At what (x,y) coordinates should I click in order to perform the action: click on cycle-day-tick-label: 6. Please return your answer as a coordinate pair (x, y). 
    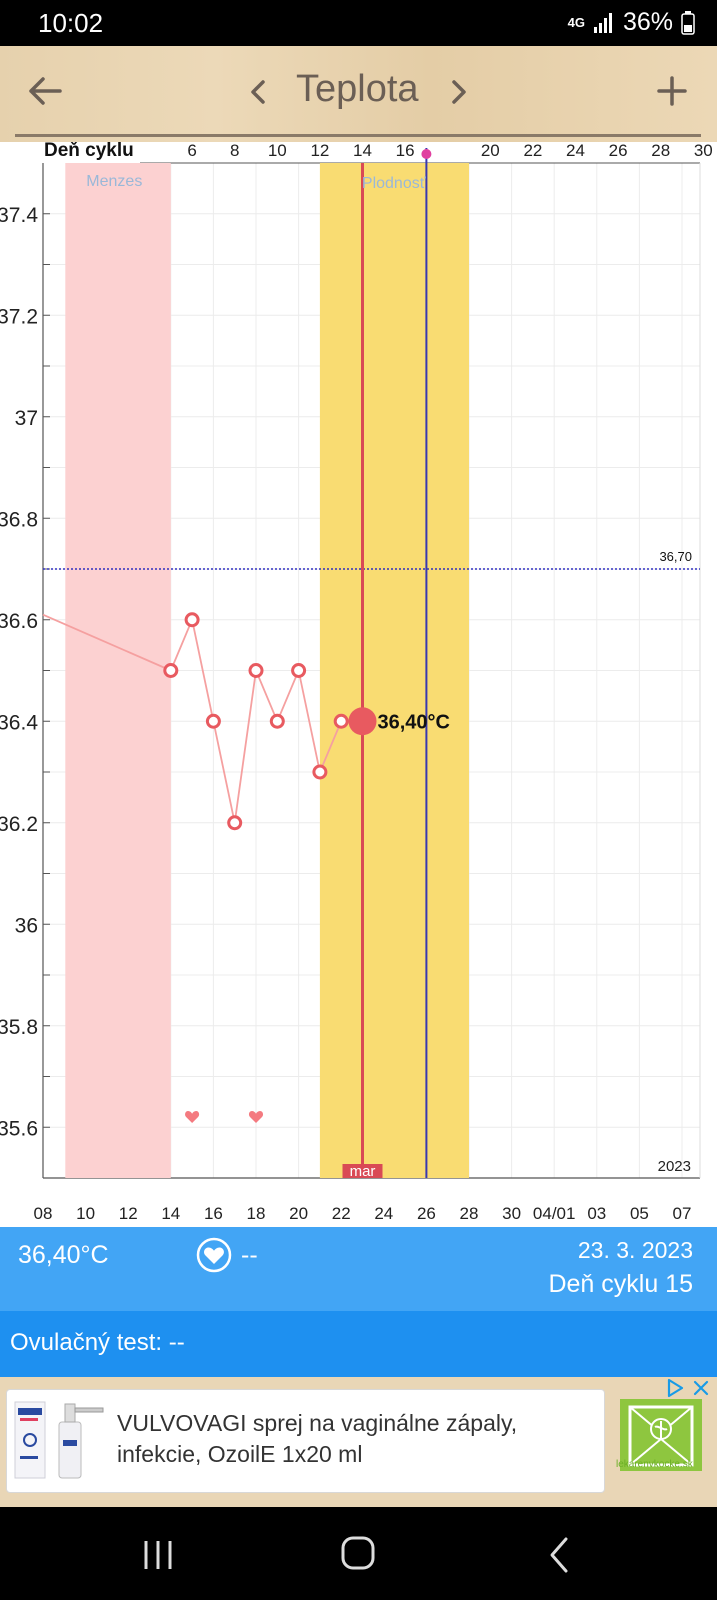
    Looking at the image, I should click on (191, 151).